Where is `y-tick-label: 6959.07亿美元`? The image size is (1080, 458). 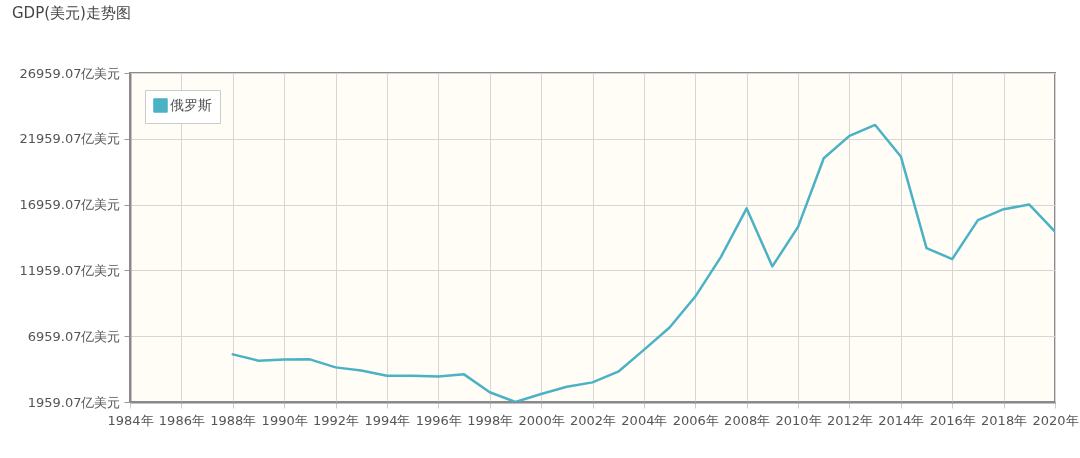
y-tick-label: 6959.07亿美元 is located at coordinates (74, 336).